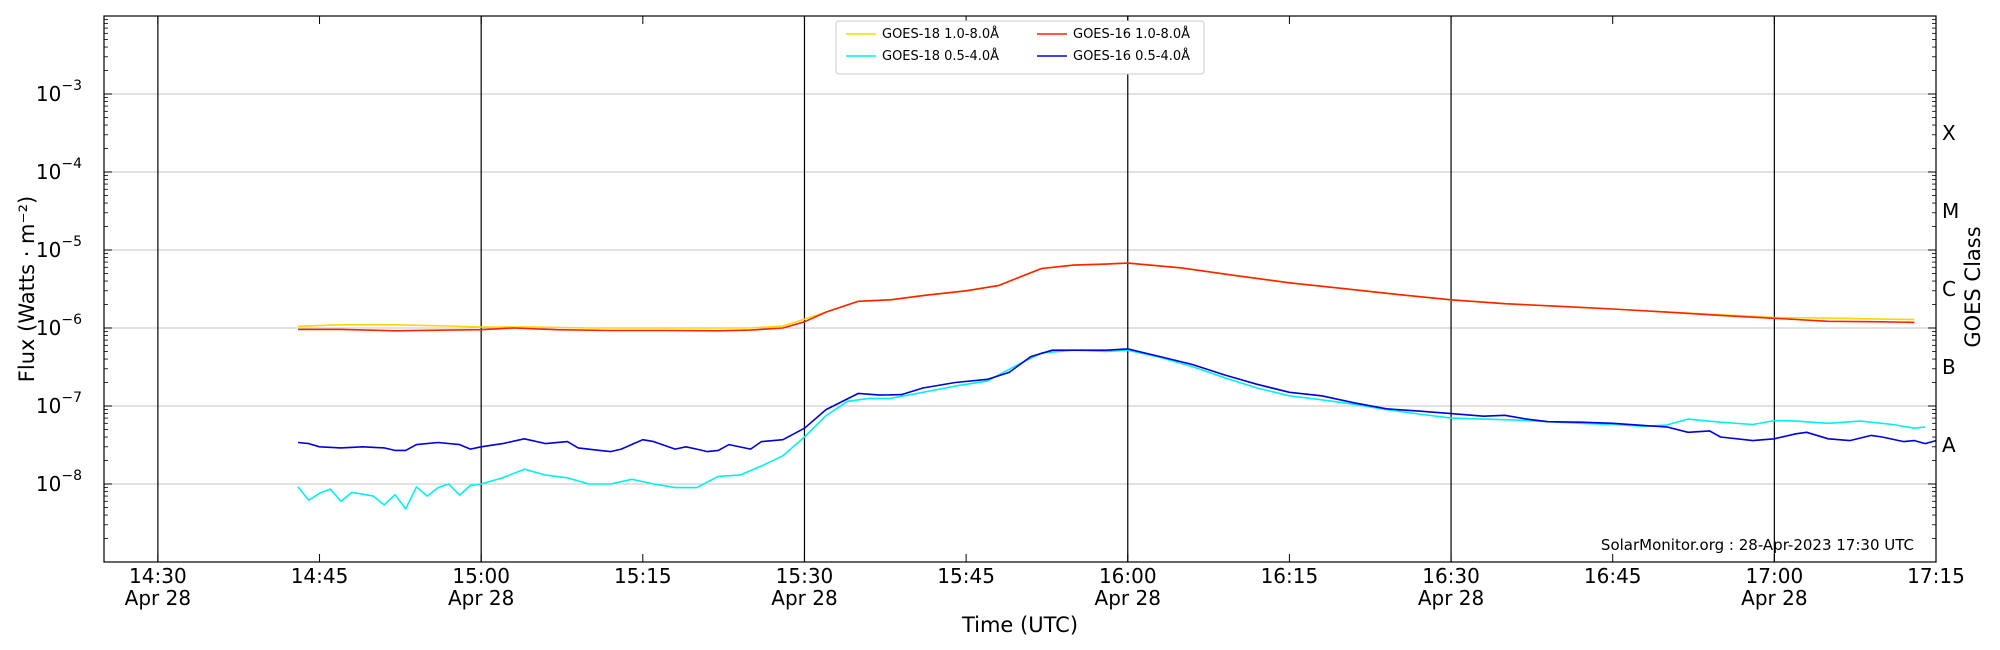  What do you see at coordinates (1949, 445) in the screenshot?
I see `goes-class-label: A` at bounding box center [1949, 445].